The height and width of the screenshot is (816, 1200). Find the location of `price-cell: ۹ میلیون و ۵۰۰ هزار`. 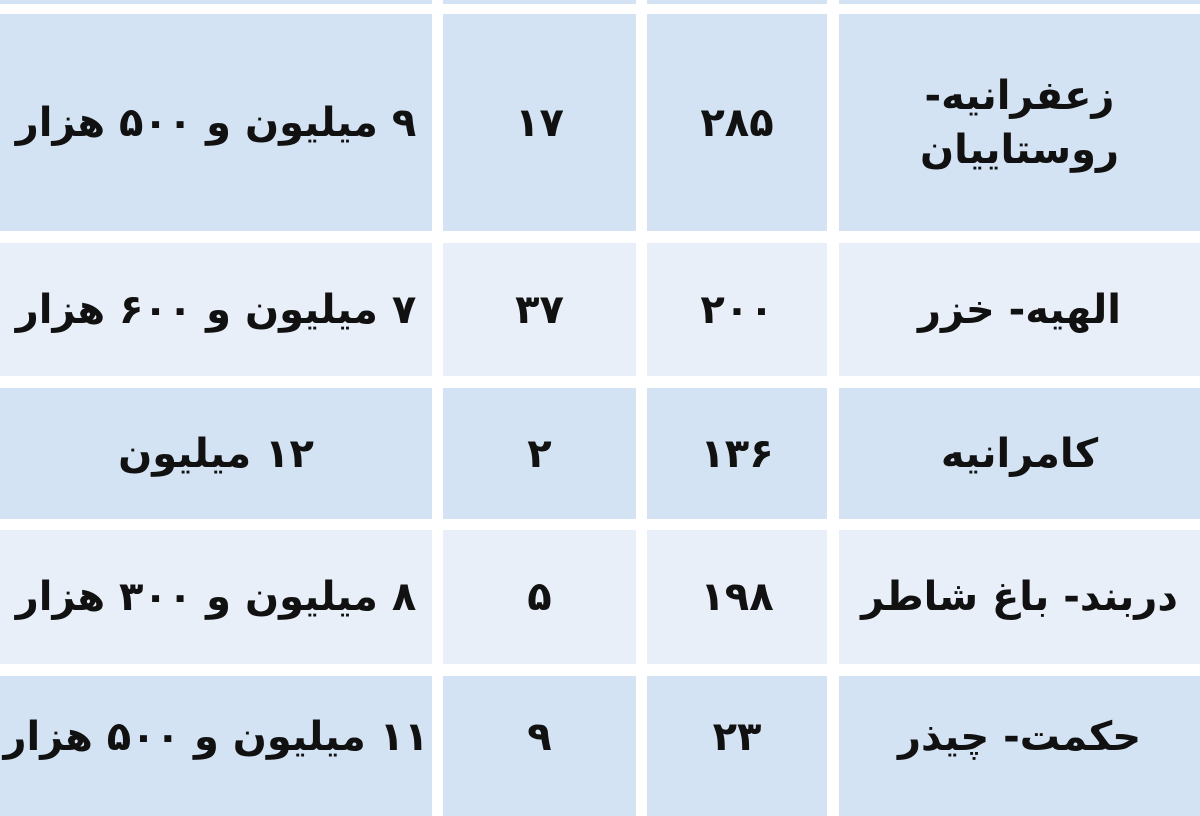

price-cell: ۹ میلیون و ۵۰۰ هزار is located at coordinates (216, 122).